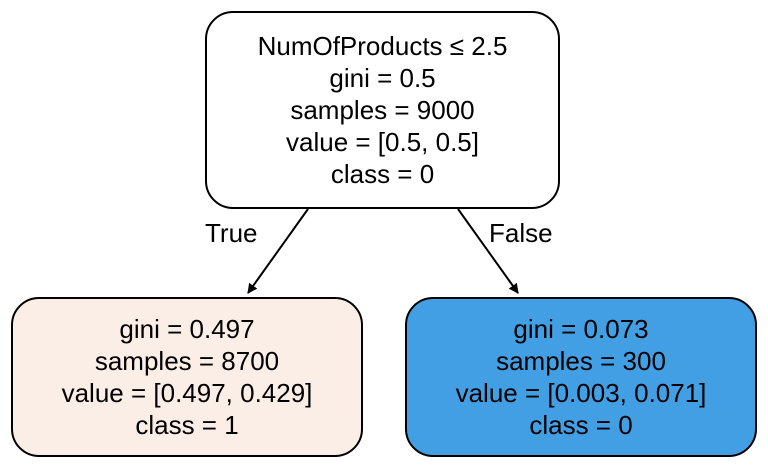 The height and width of the screenshot is (468, 768). Describe the element at coordinates (187, 425) in the screenshot. I see `left-class: class = 1` at that location.